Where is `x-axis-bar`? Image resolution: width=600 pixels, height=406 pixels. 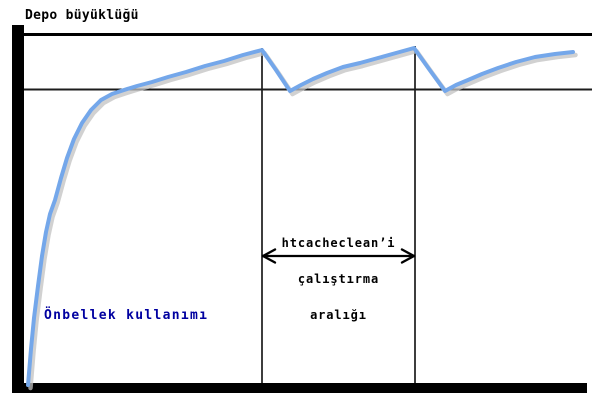 x-axis-bar is located at coordinates (299, 388).